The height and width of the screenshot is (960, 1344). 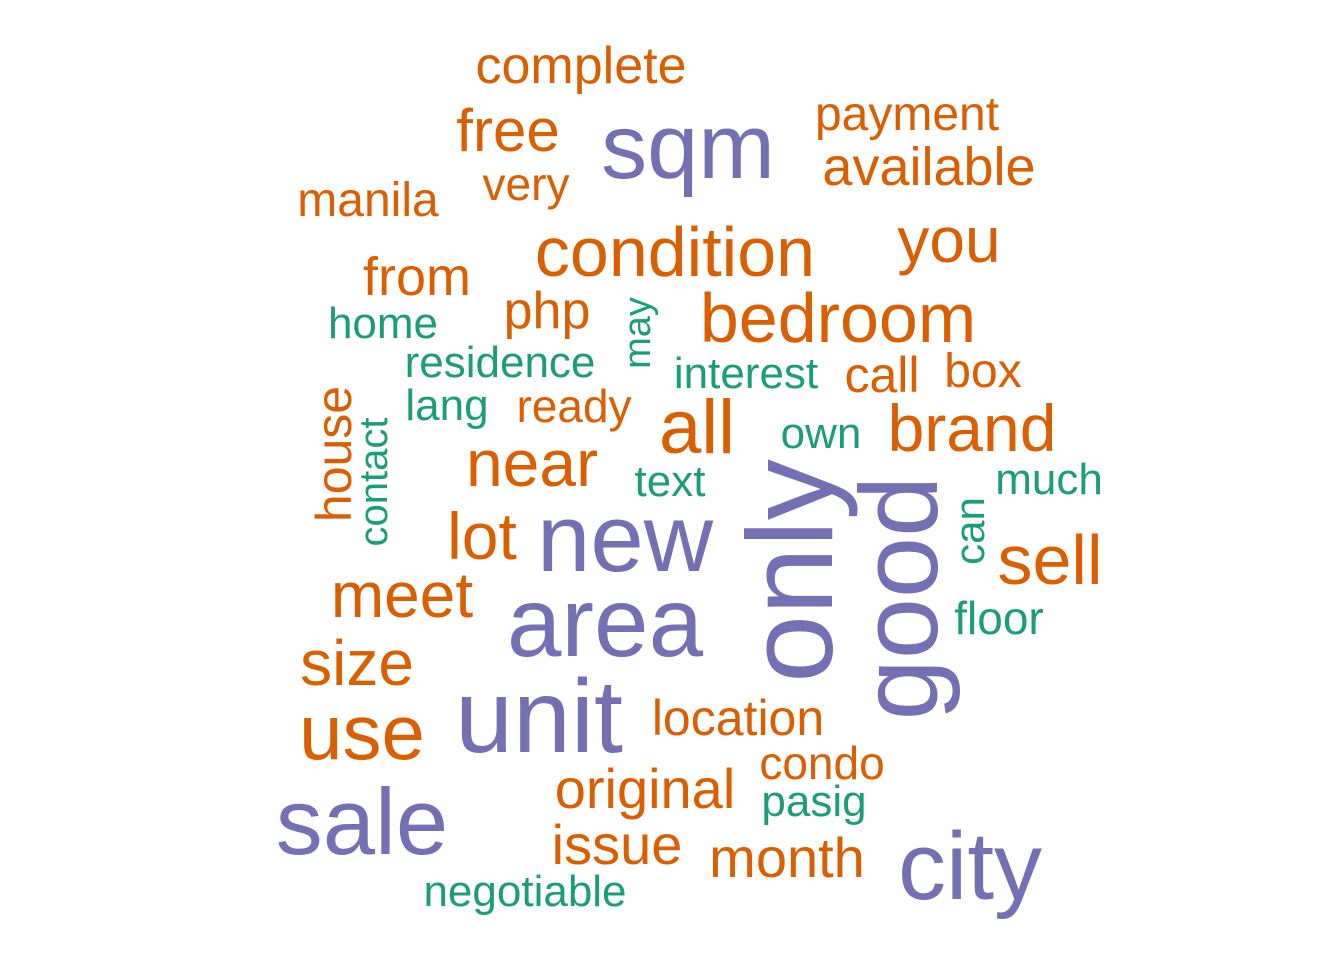 I want to click on word-complete: complete, so click(x=581, y=66).